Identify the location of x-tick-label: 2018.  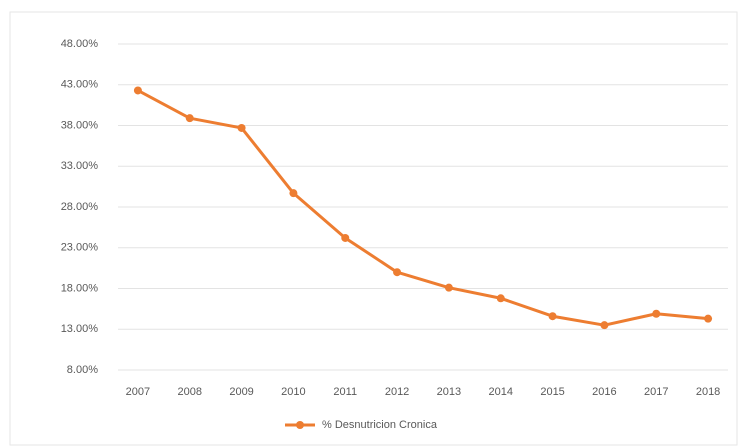
(708, 392).